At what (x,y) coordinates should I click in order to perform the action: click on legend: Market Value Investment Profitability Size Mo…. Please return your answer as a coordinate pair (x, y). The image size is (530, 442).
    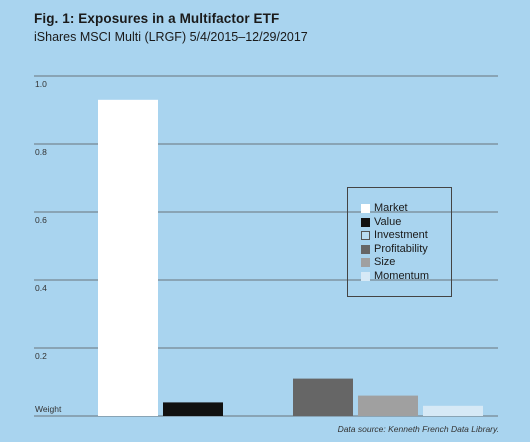
    Looking at the image, I should click on (399, 242).